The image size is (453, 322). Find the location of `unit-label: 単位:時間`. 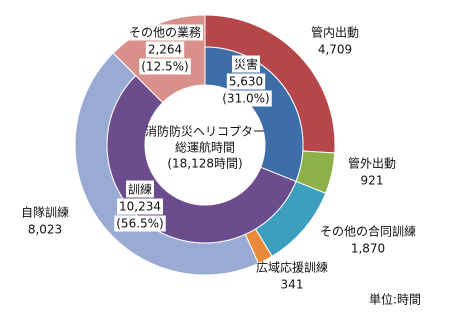

unit-label: 単位:時間 is located at coordinates (395, 299).